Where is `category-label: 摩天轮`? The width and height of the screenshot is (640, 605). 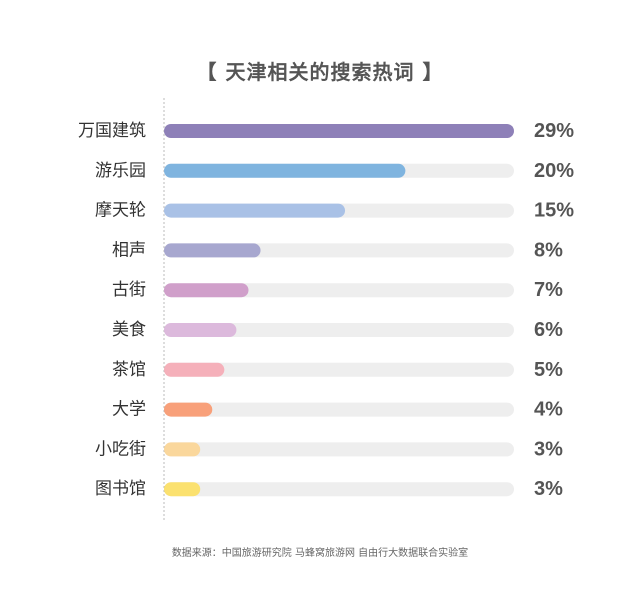 category-label: 摩天轮 is located at coordinates (120, 211).